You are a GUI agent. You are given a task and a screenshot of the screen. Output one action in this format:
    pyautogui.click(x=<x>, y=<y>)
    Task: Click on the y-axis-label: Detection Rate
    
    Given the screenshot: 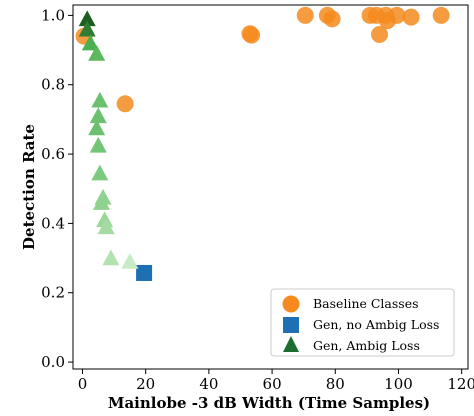 What is the action you would take?
    pyautogui.click(x=29, y=187)
    